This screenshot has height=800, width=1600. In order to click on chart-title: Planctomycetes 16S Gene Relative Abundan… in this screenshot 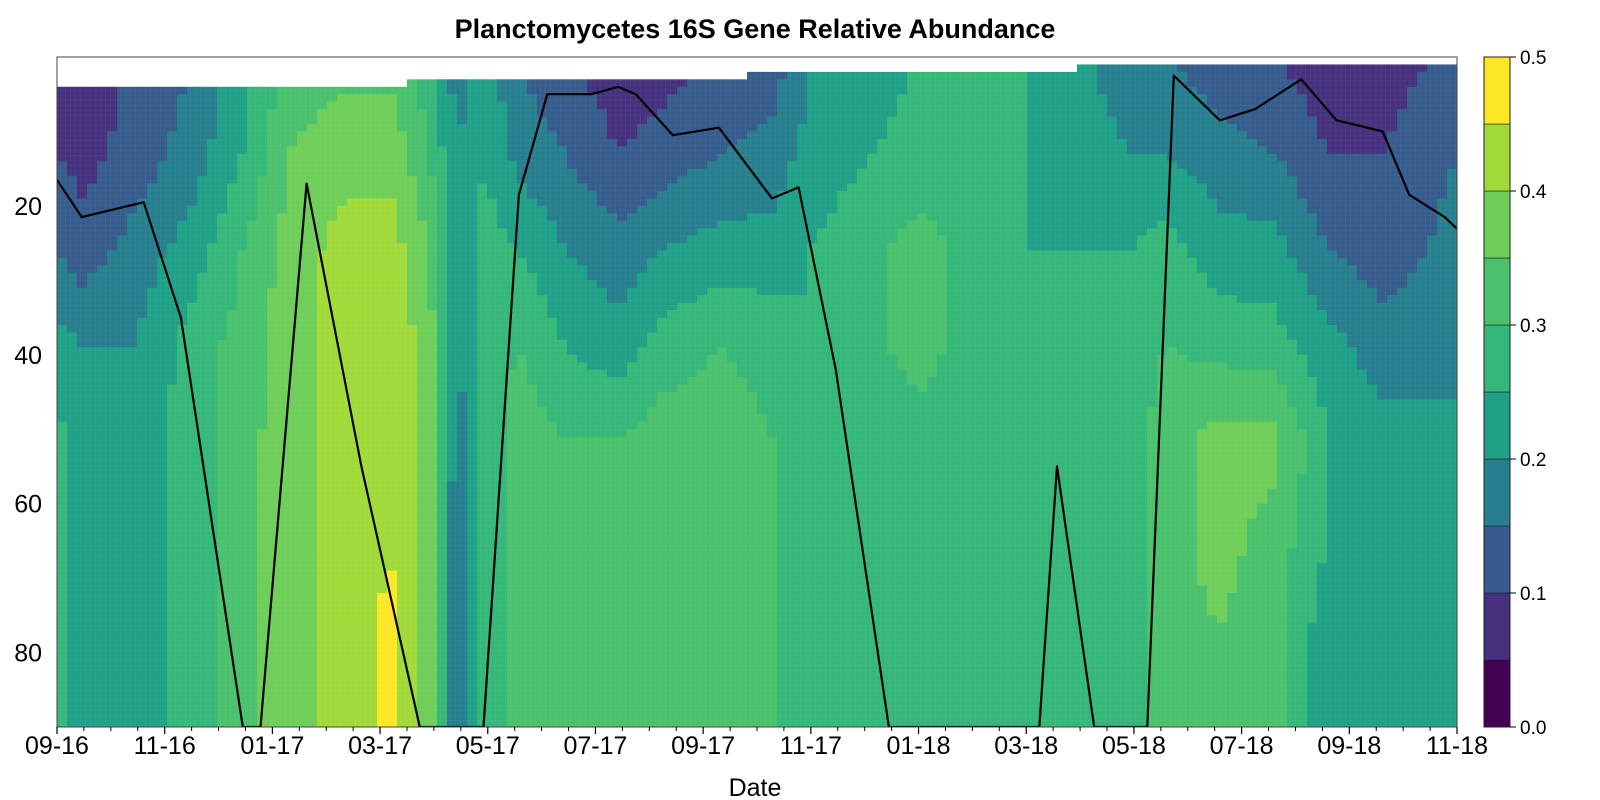, I will do `click(755, 29)`.